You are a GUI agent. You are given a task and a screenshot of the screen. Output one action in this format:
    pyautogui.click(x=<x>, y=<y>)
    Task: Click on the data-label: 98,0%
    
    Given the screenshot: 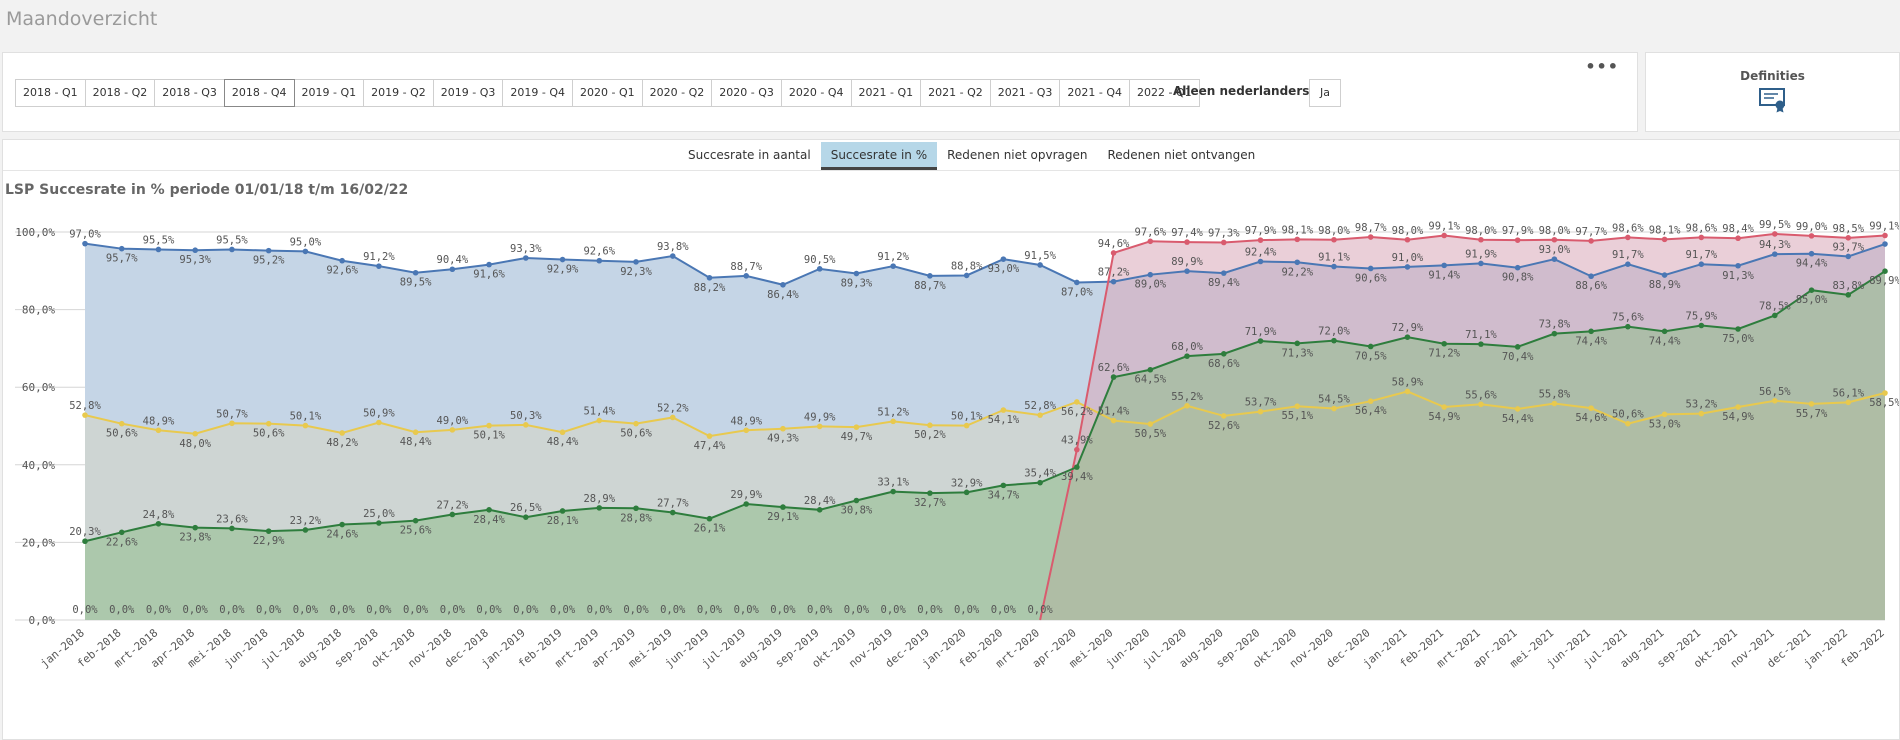 What is the action you would take?
    pyautogui.click(x=1555, y=231)
    